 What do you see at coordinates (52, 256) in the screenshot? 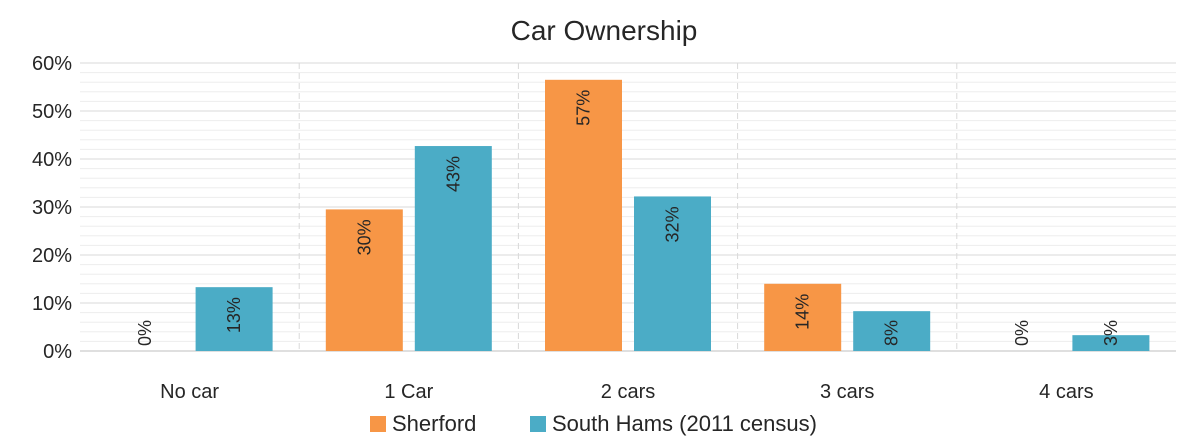
I see `y-tick-label: 20%` at bounding box center [52, 256].